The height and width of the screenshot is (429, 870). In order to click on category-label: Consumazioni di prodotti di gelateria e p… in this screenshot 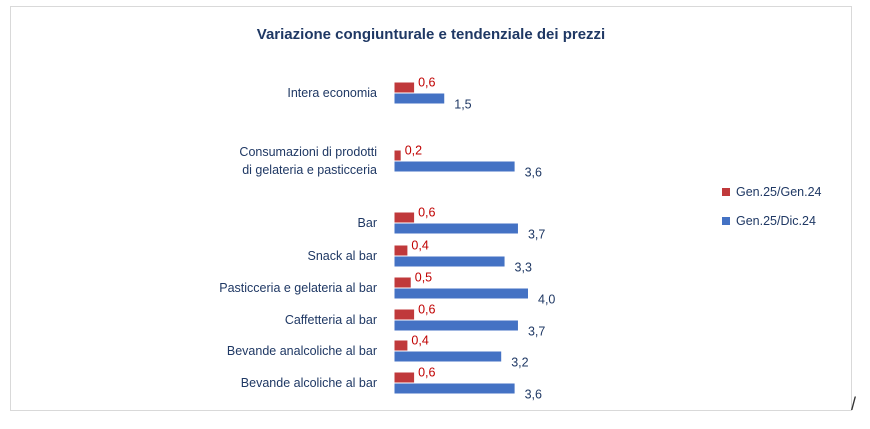, I will do `click(308, 161)`.